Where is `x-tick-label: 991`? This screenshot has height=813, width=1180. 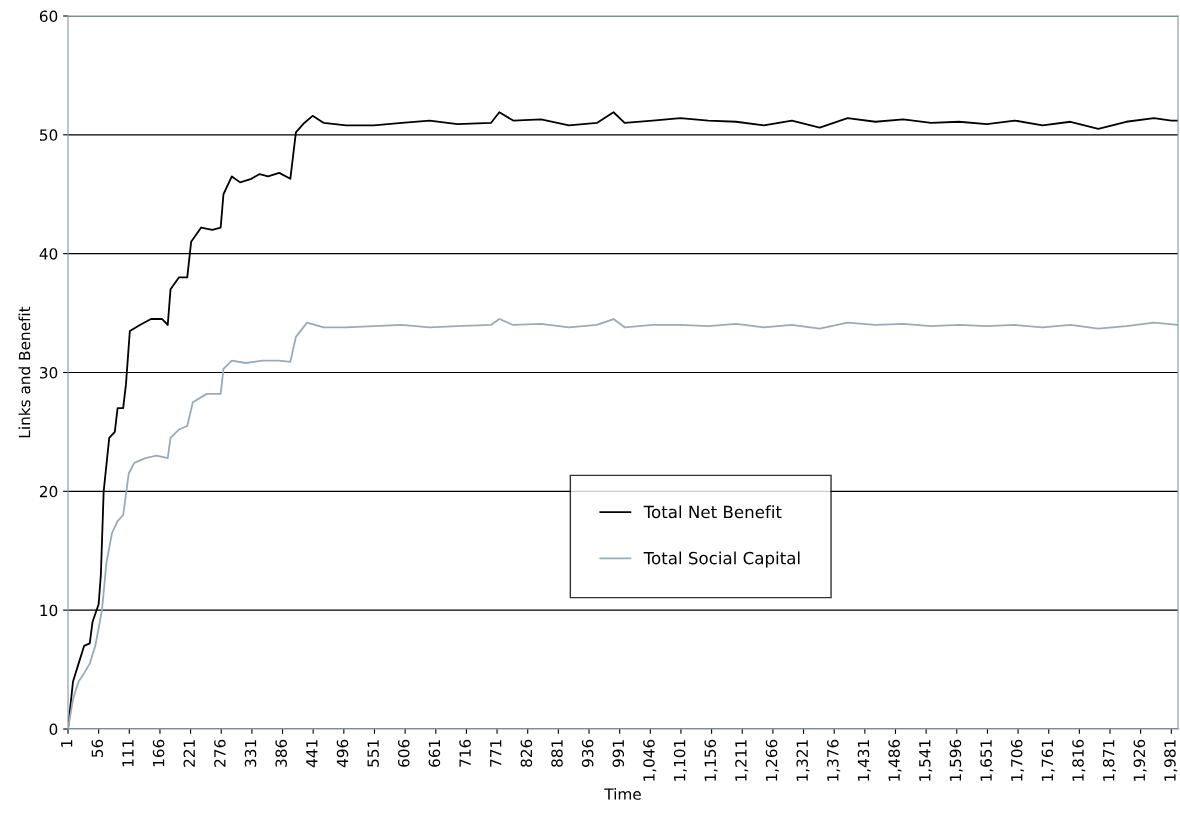
x-tick-label: 991 is located at coordinates (618, 753).